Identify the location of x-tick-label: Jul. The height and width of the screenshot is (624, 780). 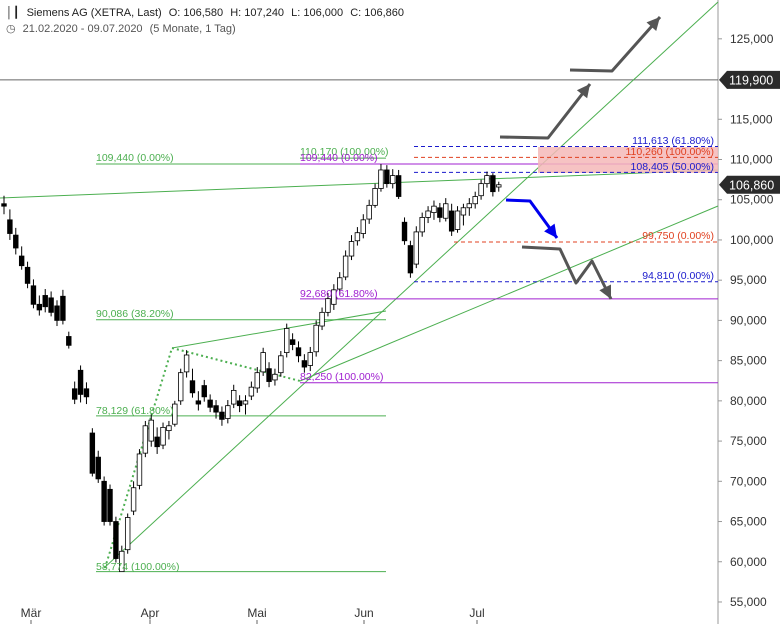
(476, 613).